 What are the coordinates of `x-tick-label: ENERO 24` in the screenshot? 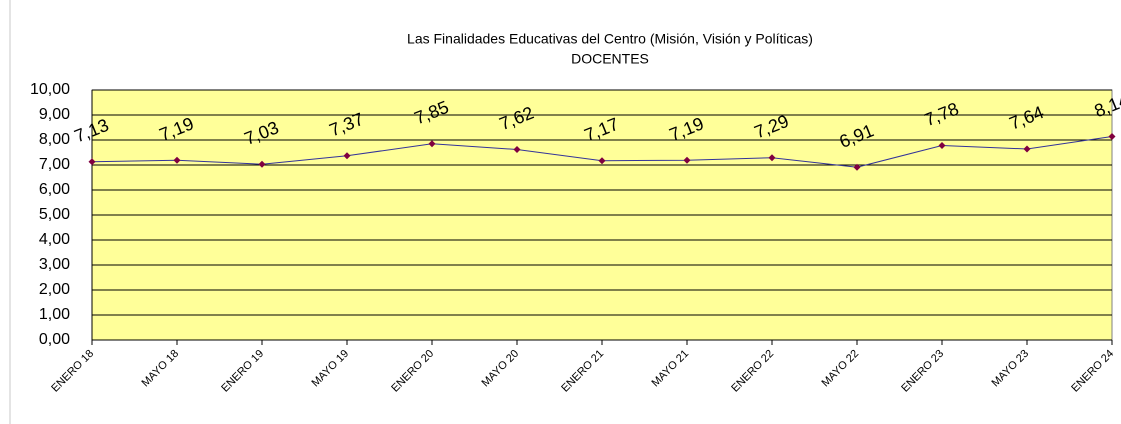 It's located at (1092, 371).